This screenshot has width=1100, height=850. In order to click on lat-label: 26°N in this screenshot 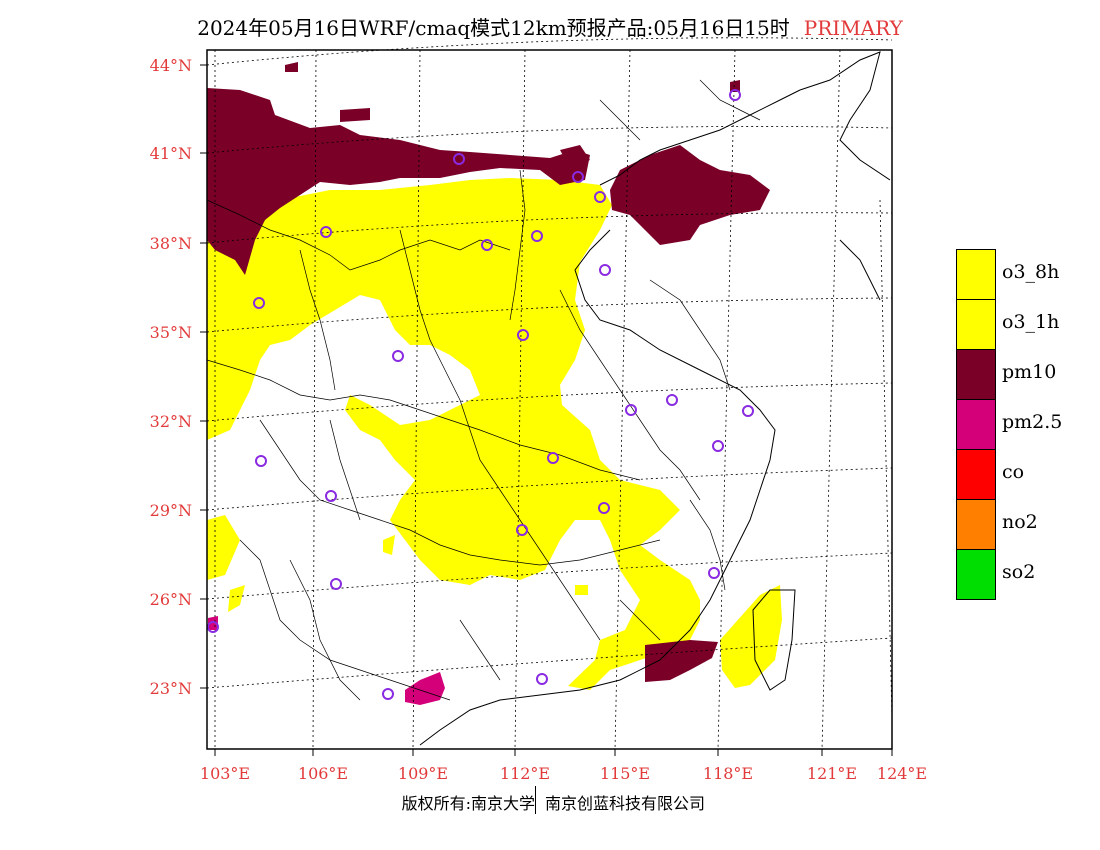, I will do `click(170, 599)`.